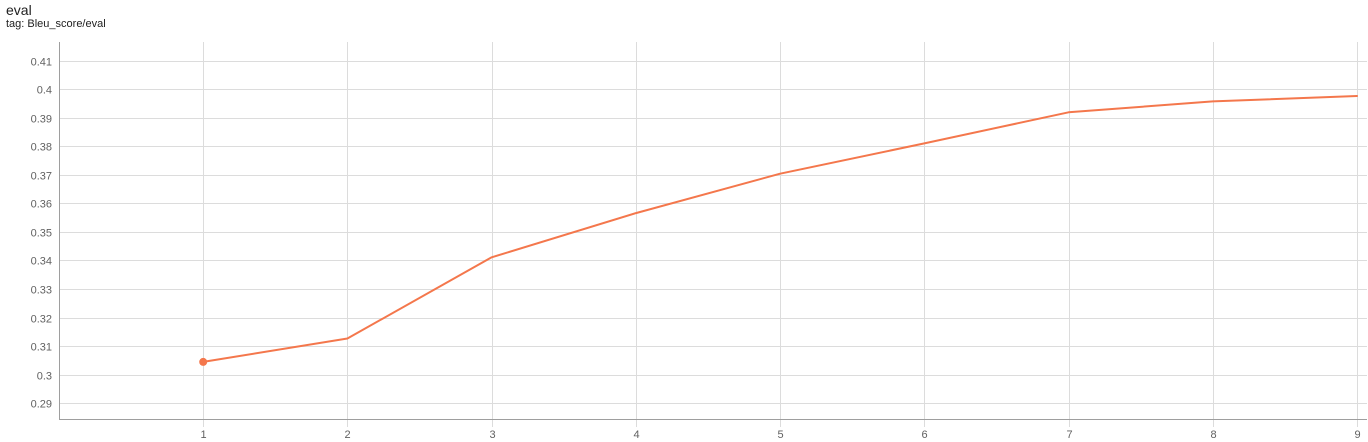 This screenshot has height=442, width=1368. Describe the element at coordinates (636, 435) in the screenshot. I see `x-tick-label: 4` at that location.